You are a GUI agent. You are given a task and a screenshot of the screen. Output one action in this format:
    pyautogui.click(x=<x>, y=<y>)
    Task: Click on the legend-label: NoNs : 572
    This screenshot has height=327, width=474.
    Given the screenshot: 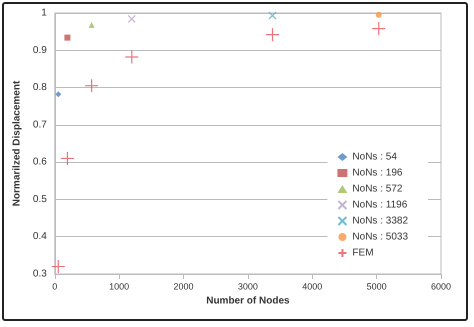 What is the action you would take?
    pyautogui.click(x=377, y=189)
    